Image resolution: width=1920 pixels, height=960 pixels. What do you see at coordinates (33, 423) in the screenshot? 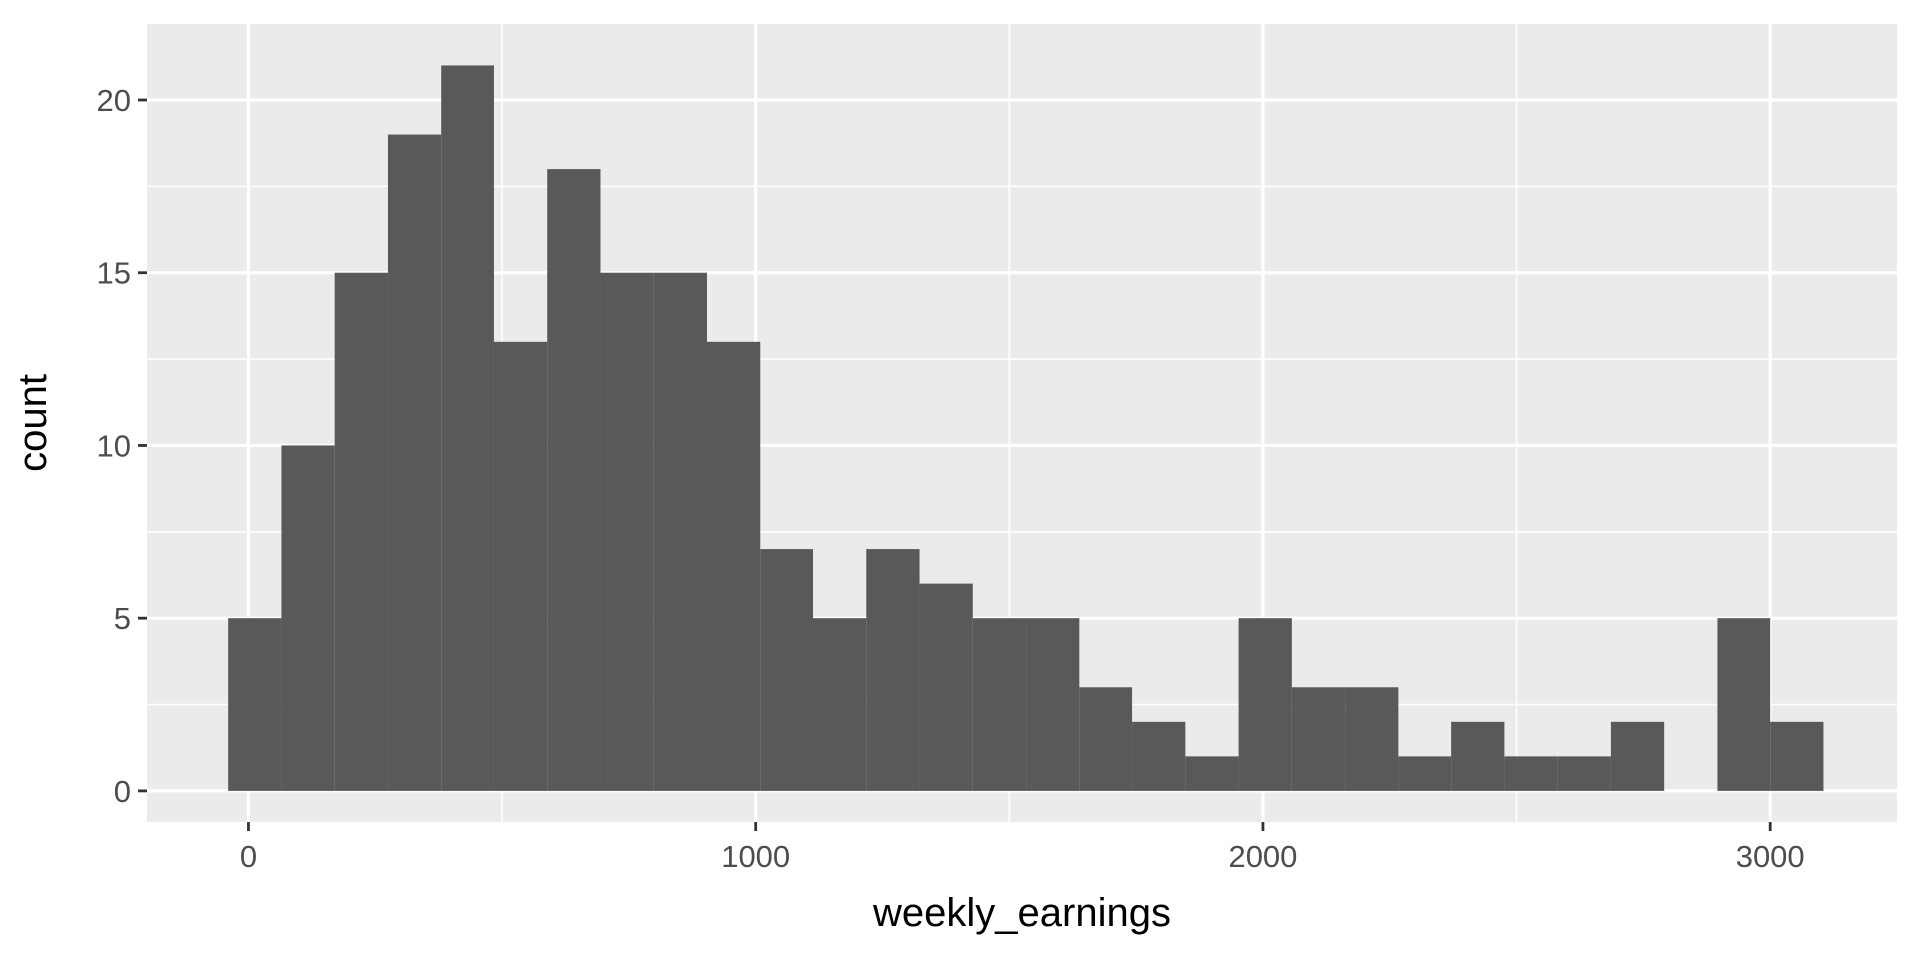
I see `y-axis-title: count` at bounding box center [33, 423].